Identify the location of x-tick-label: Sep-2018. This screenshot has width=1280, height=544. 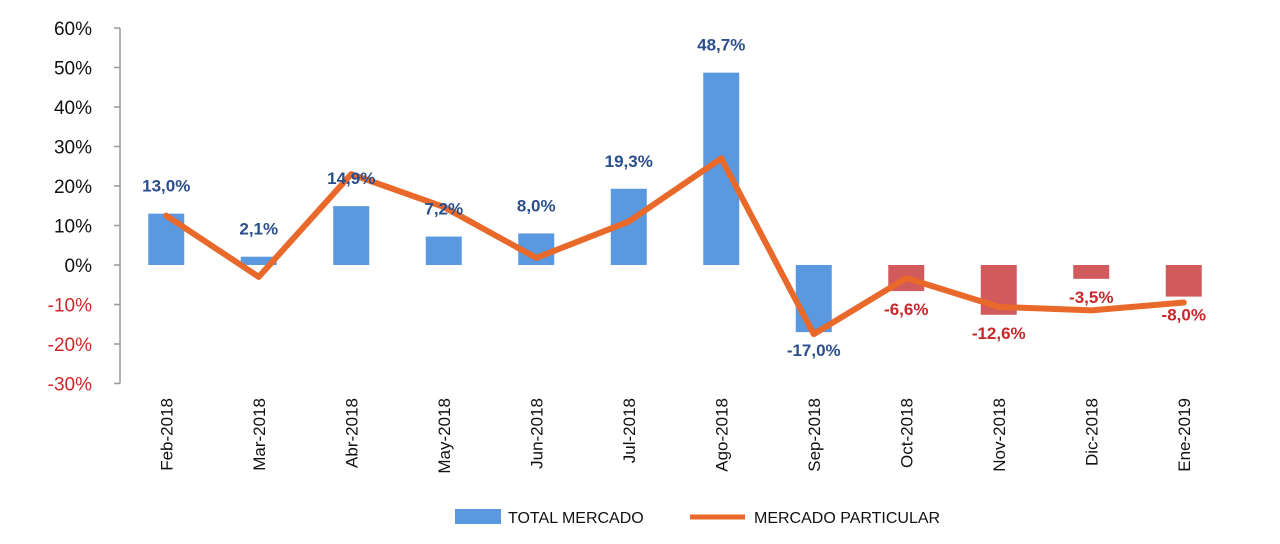
(814, 435).